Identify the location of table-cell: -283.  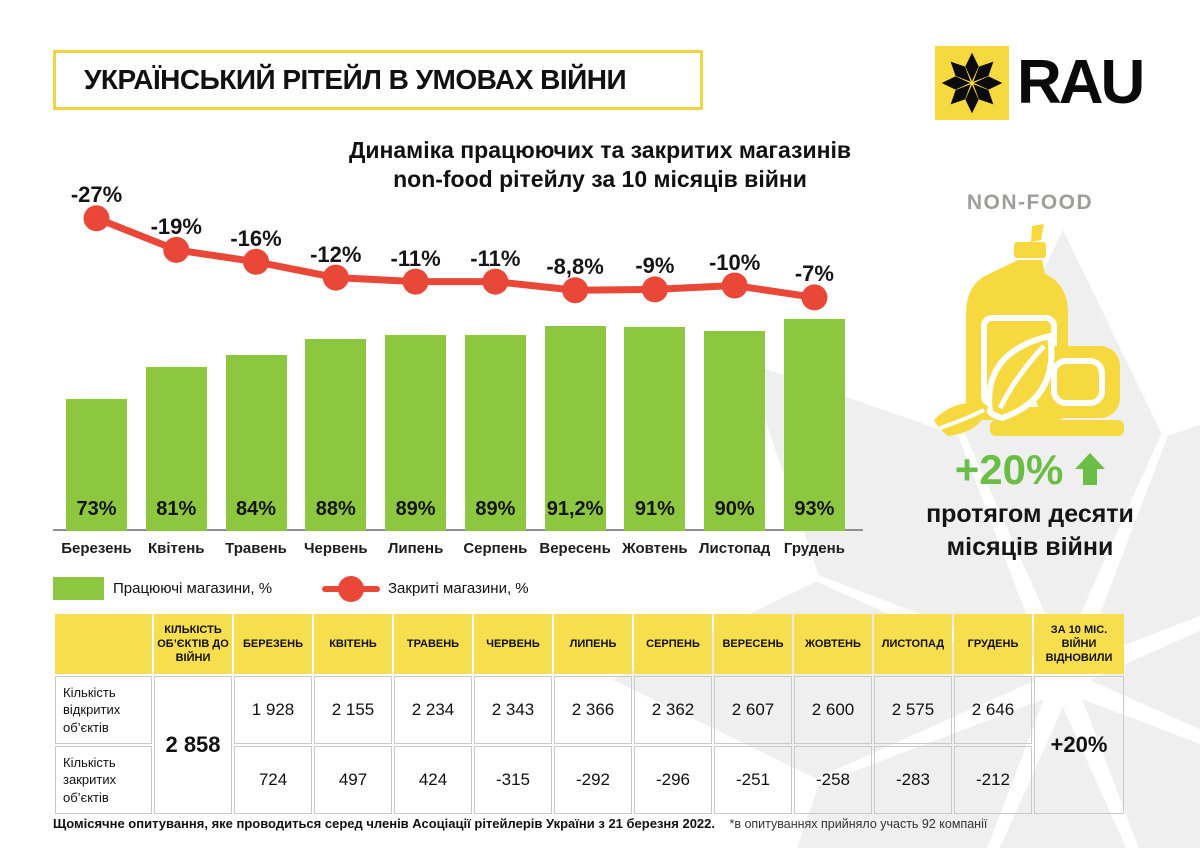
(913, 780).